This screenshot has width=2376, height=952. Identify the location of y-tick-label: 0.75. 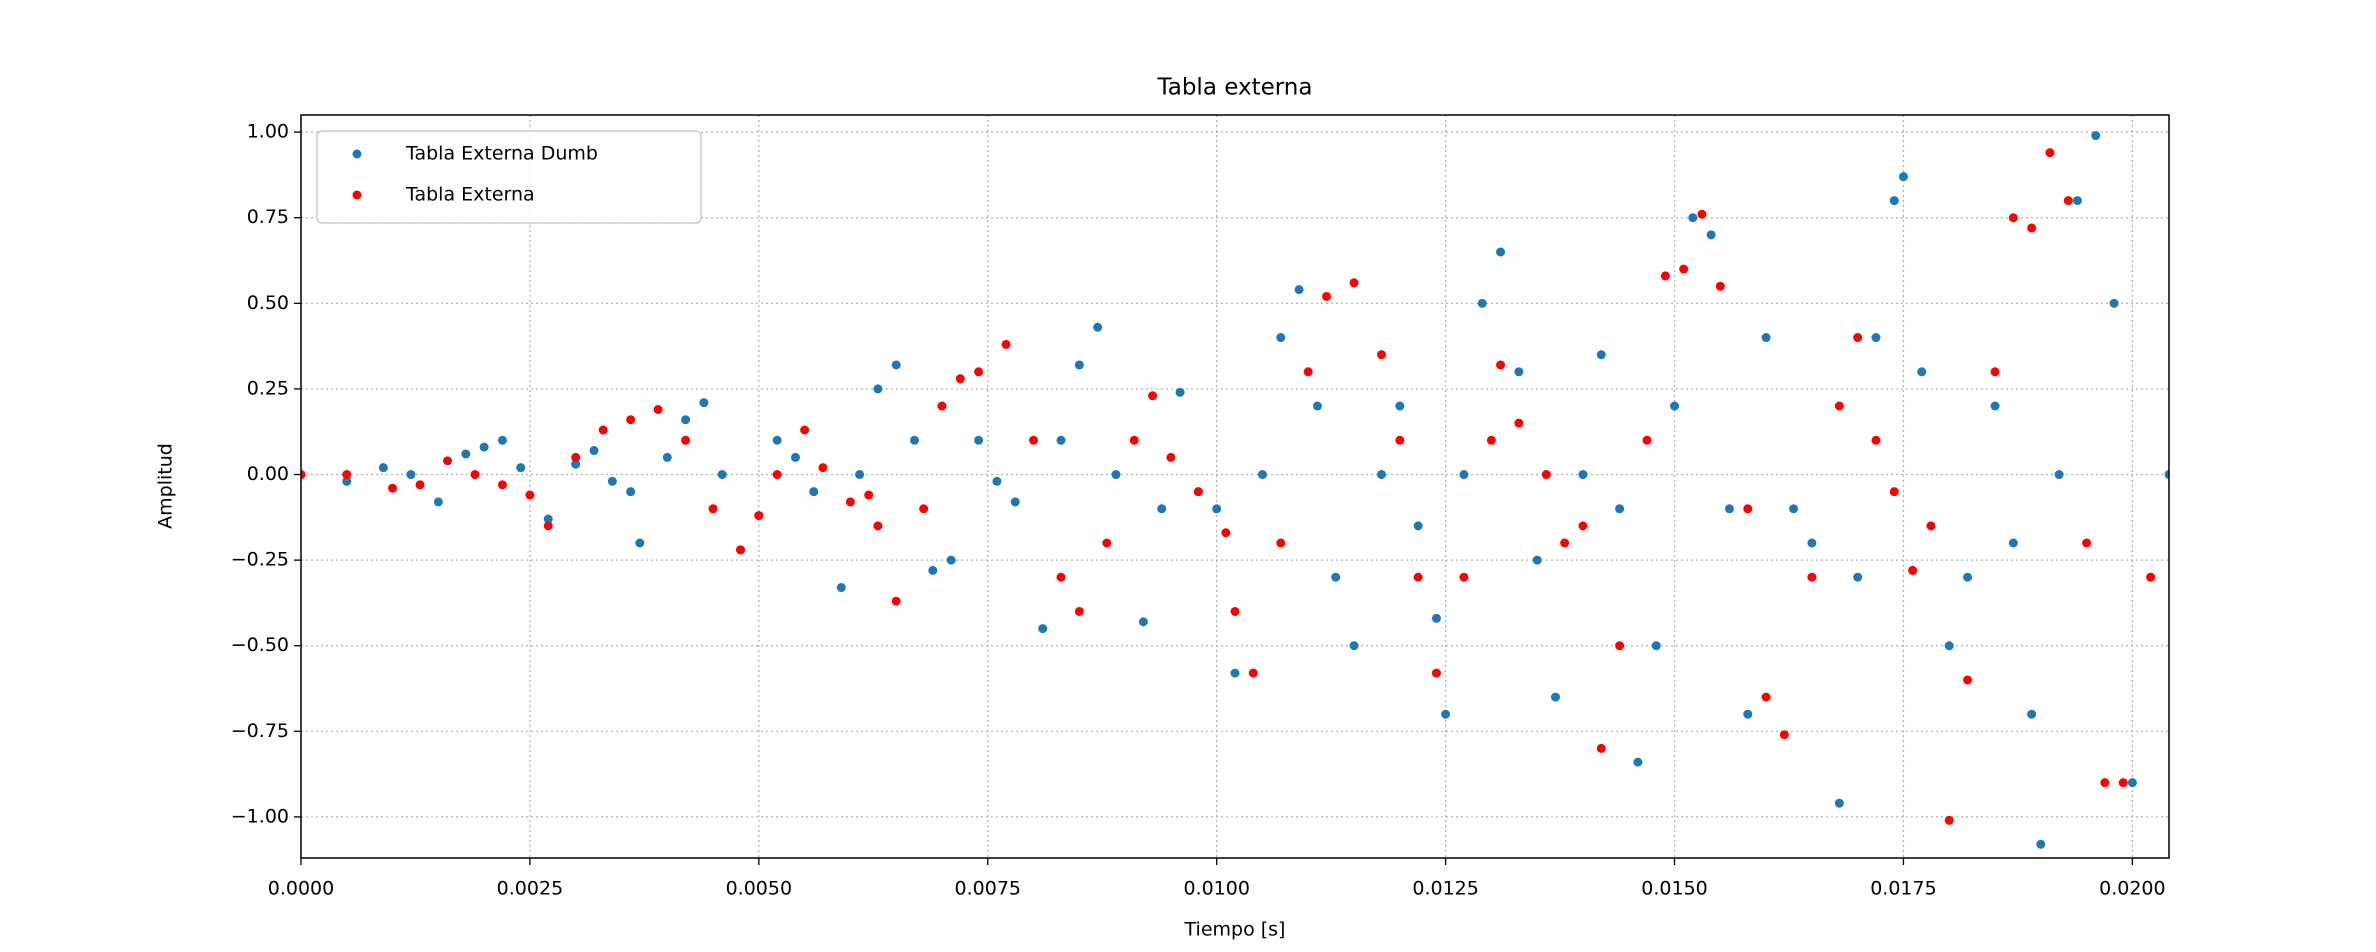
(268, 217).